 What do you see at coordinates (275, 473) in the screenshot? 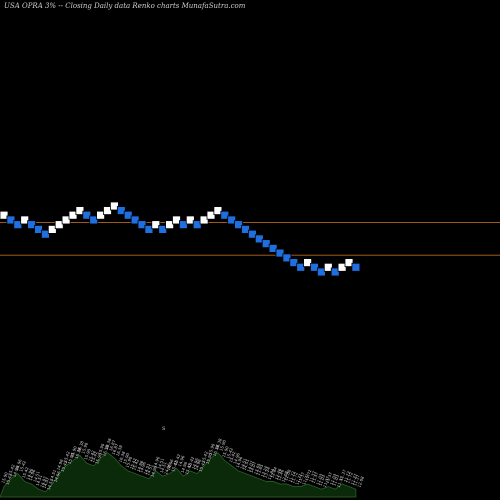
I see `volume-label-40: 12.8412.46` at bounding box center [275, 473].